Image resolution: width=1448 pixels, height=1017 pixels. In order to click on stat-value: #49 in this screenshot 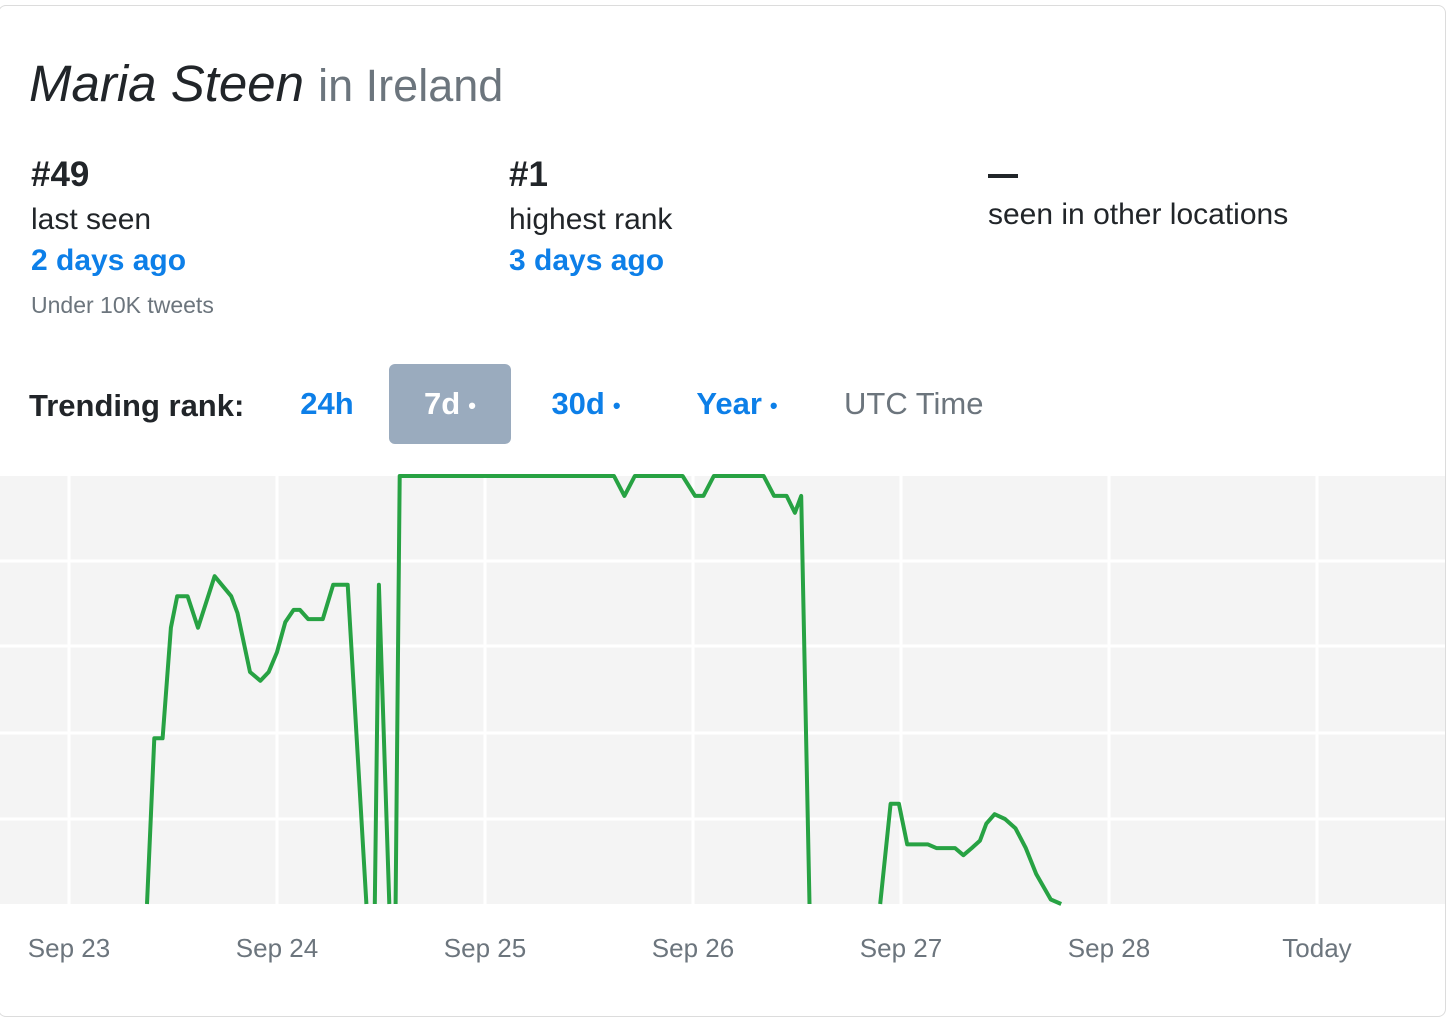, I will do `click(60, 174)`.